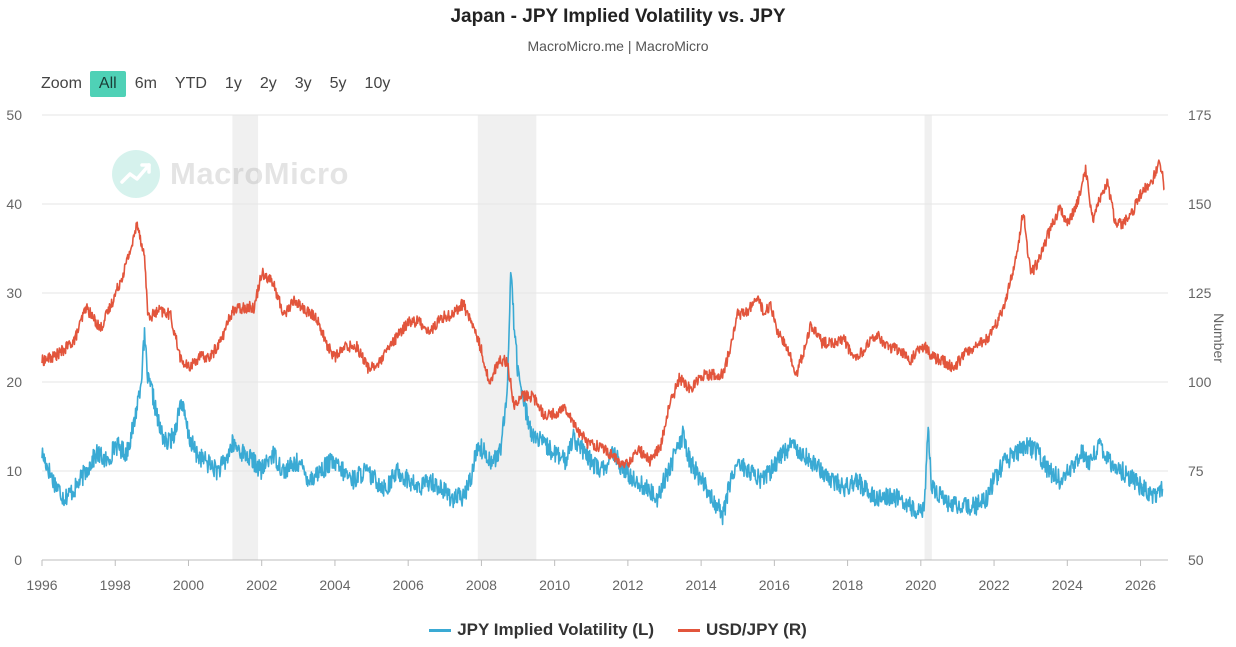  I want to click on legend-item-usdjpy: USD/JPY (R), so click(742, 630).